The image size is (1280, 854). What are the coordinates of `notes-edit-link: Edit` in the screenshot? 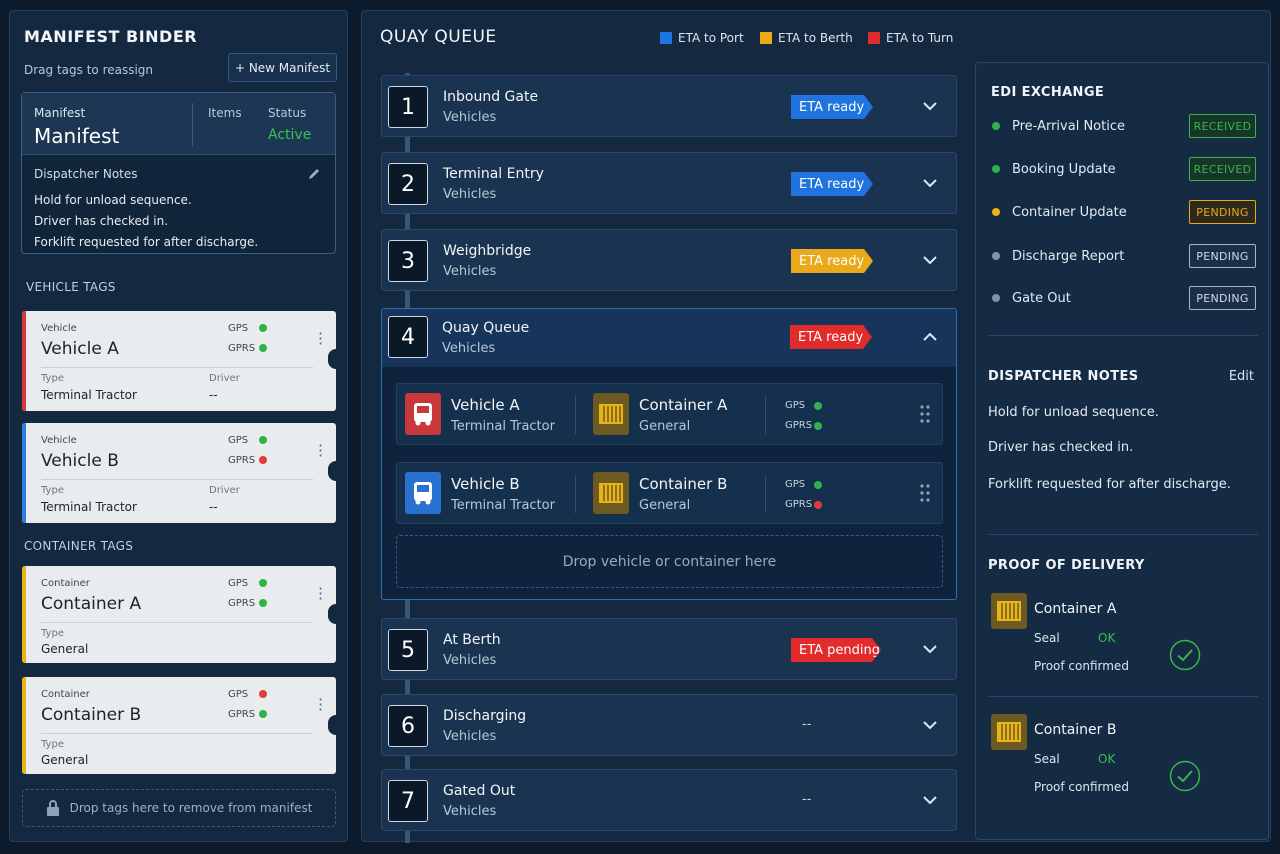 It's located at (1241, 376).